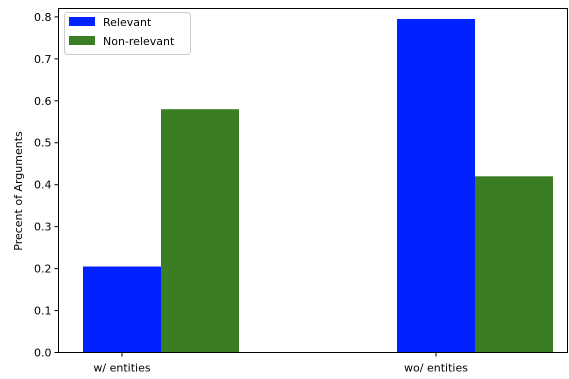 This screenshot has height=379, width=569. I want to click on x-ticks-group: w/ entities wo/ entities, so click(280, 363).